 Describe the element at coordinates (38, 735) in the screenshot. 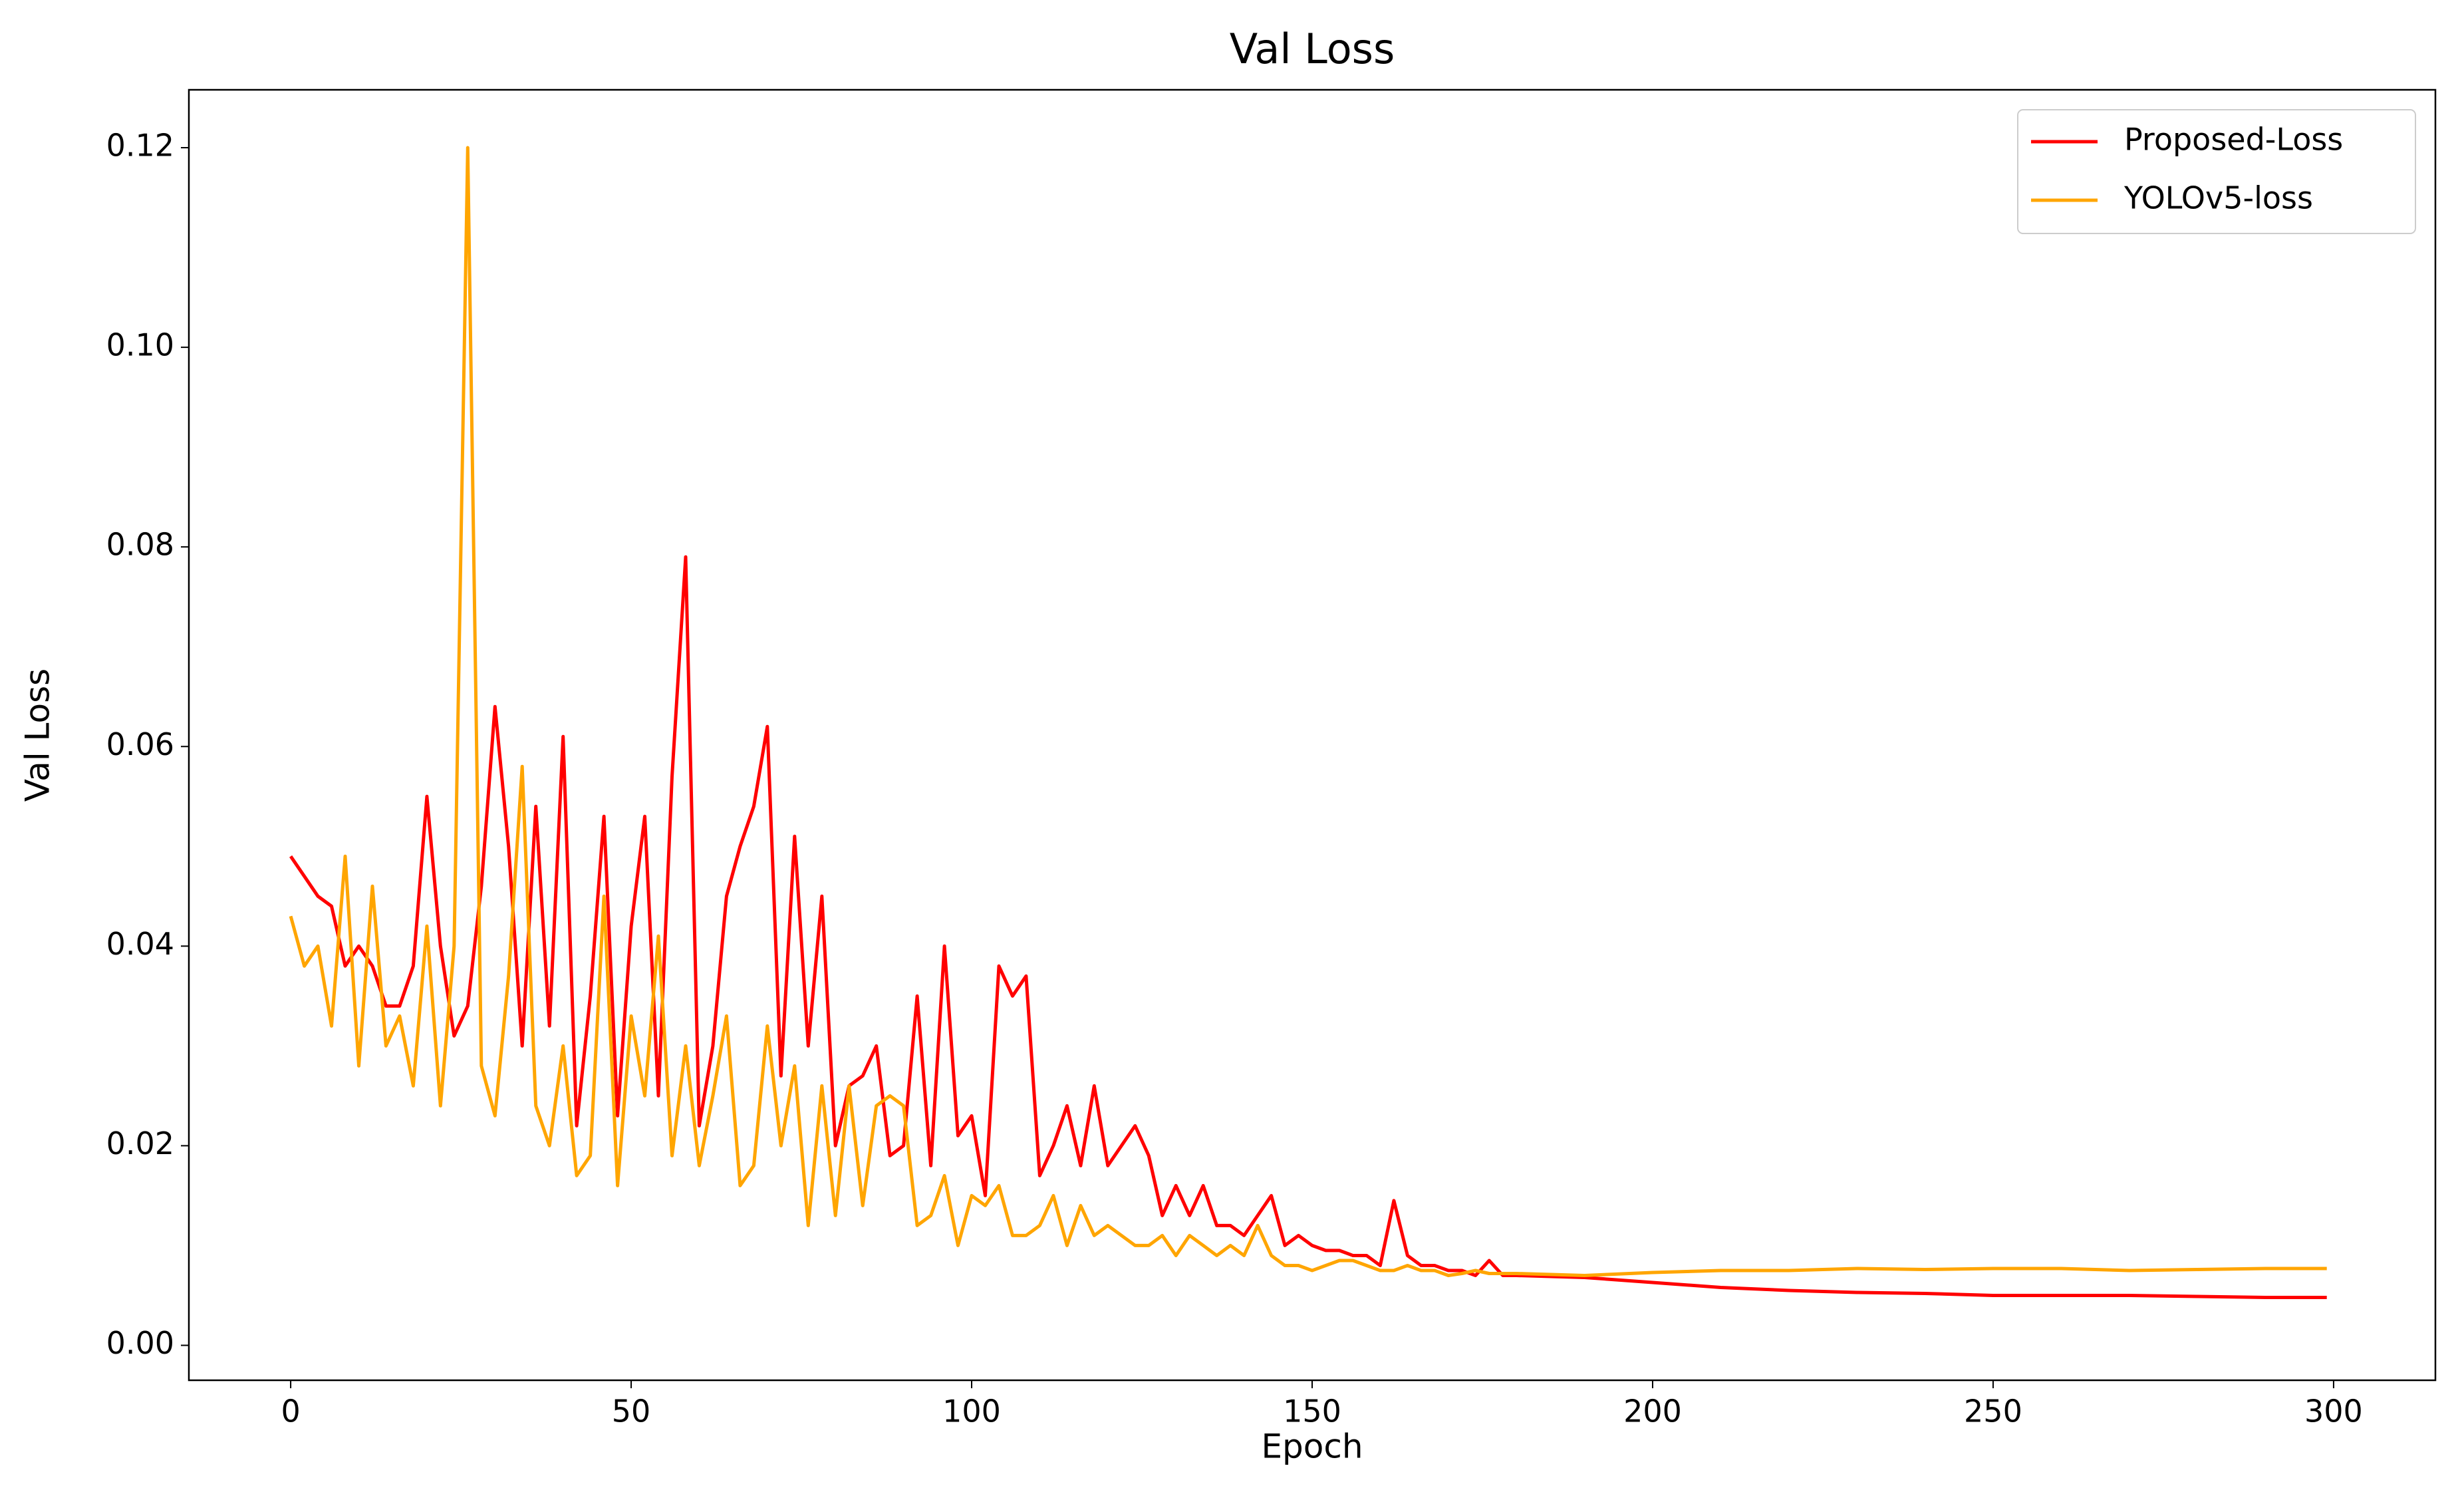

I see `y-axis-label: Val Loss` at that location.